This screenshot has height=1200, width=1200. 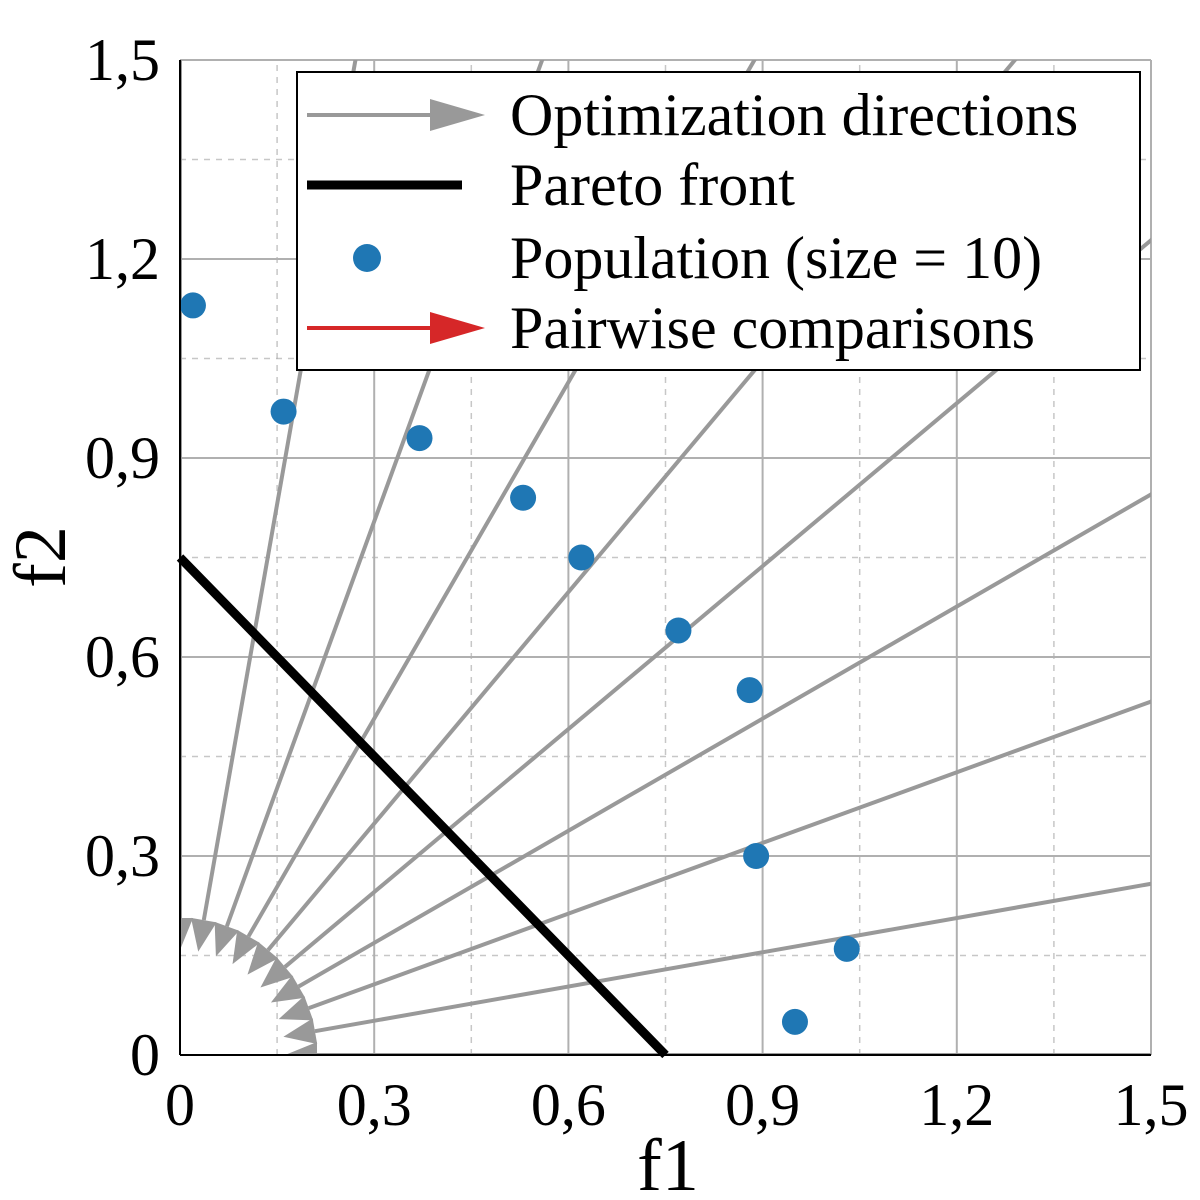 I want to click on y-tick-label: 0, so click(x=145, y=1055).